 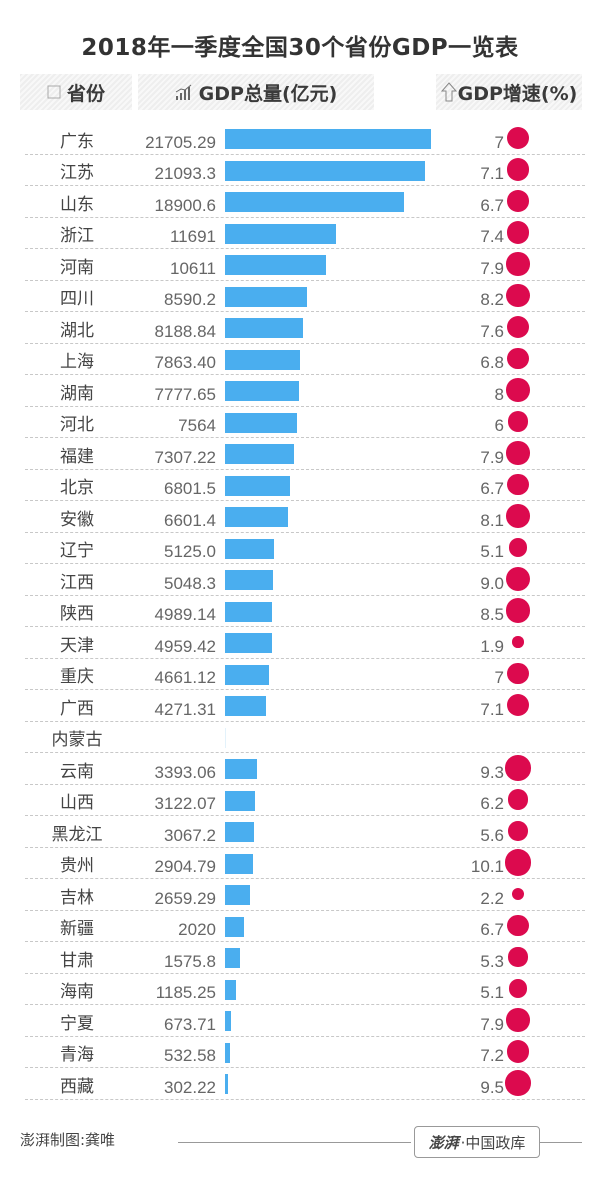 I want to click on table-row: 福建 7307.22 7.9, so click(x=300, y=454).